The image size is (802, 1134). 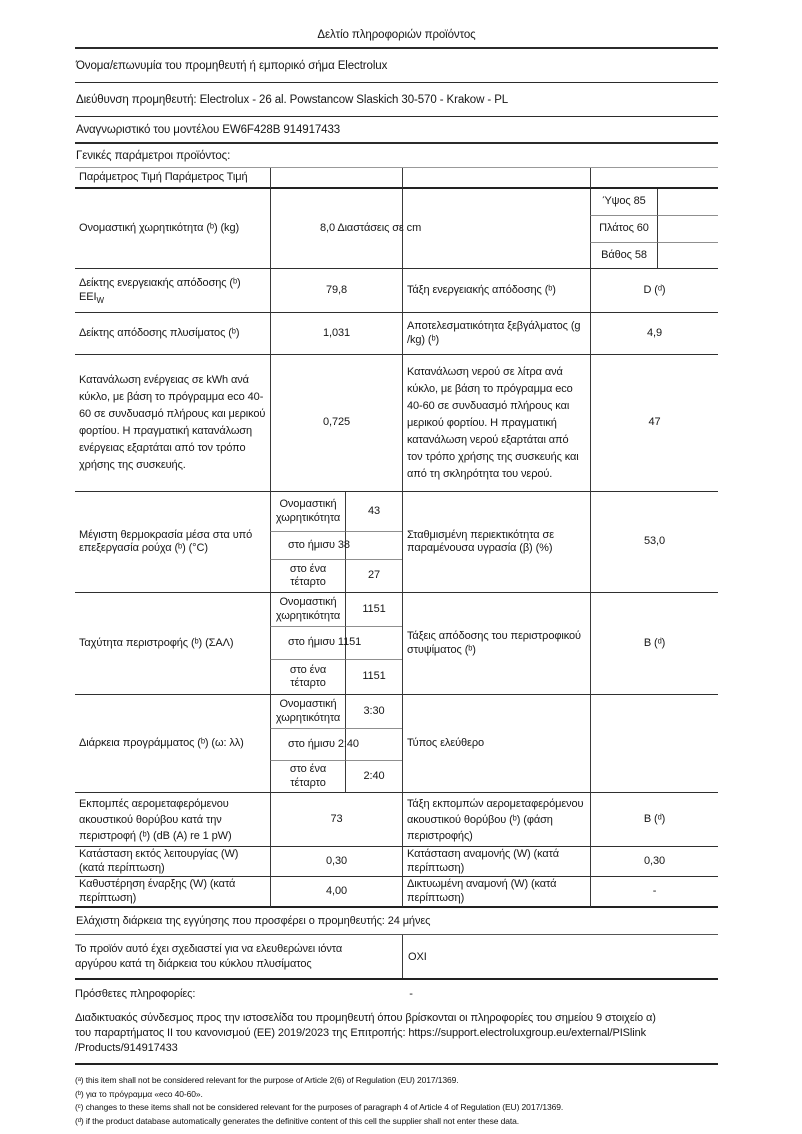 What do you see at coordinates (373, 610) in the screenshot?
I see `spin-rated-value: 1151` at bounding box center [373, 610].